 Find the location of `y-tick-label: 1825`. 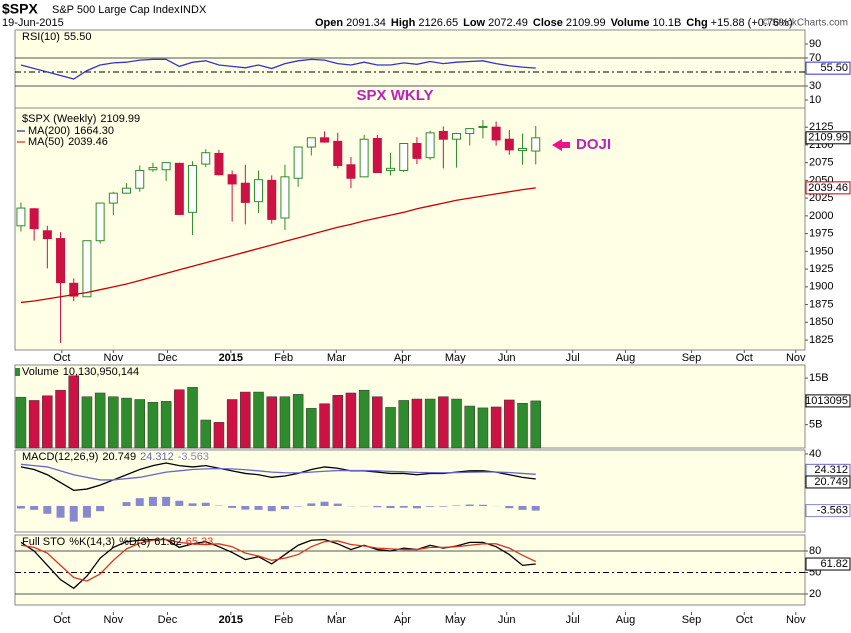

y-tick-label: 1825 is located at coordinates (821, 340).